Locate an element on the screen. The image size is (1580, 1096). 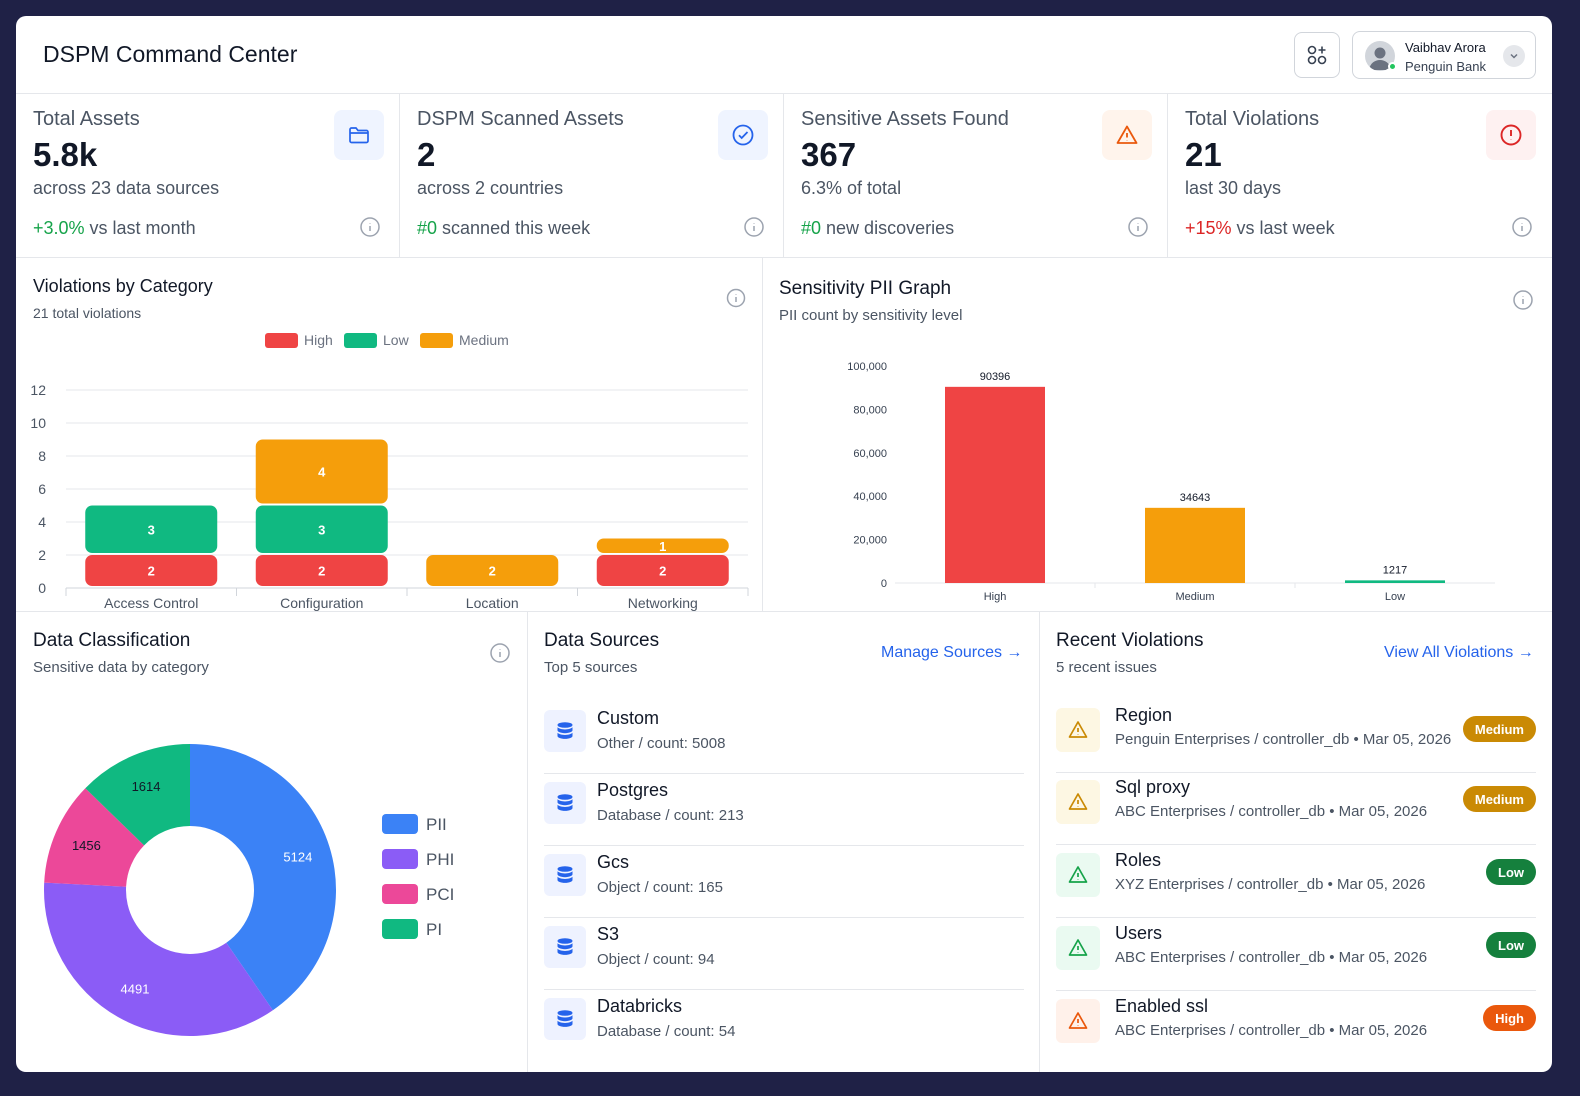
bar-value-label: 1217 is located at coordinates (1395, 570).